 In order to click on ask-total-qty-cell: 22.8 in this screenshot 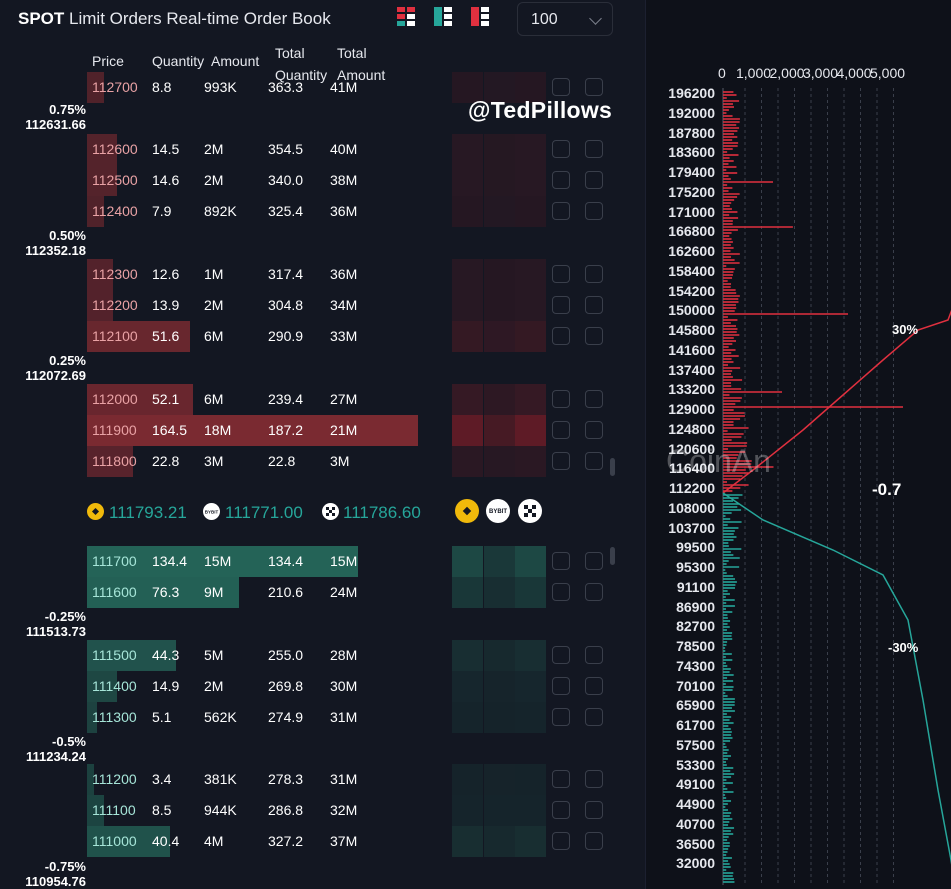, I will do `click(282, 461)`.